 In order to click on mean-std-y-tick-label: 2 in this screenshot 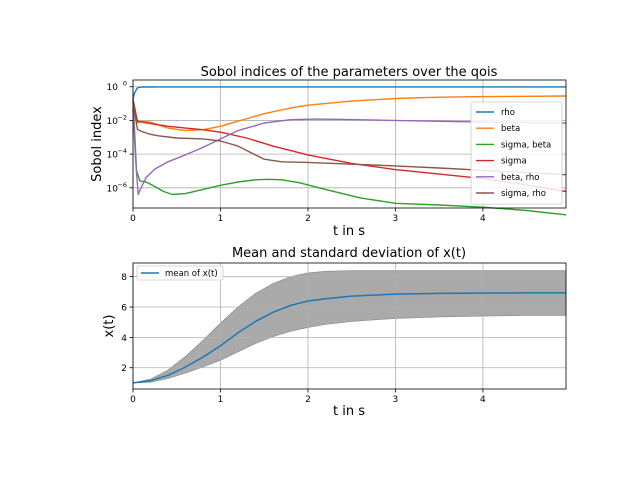, I will do `click(124, 369)`.